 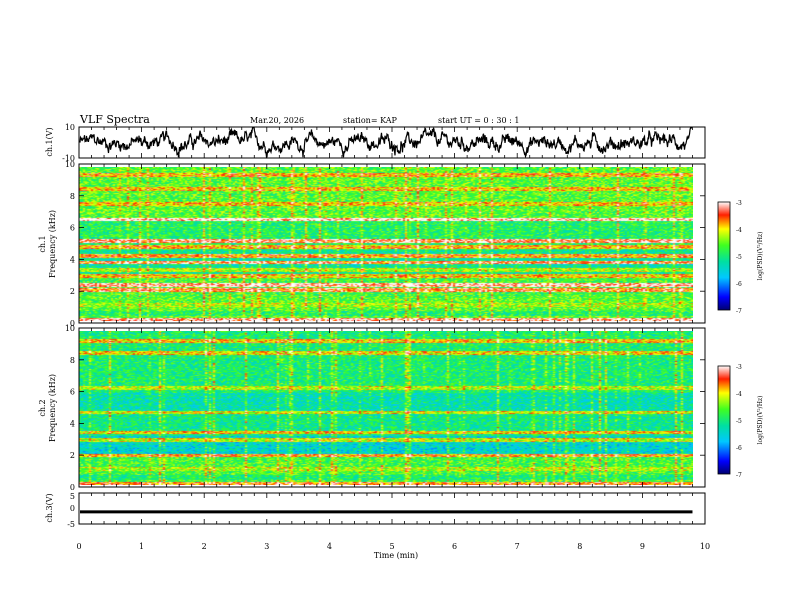 I want to click on figure-station: station= KAP, so click(x=370, y=120).